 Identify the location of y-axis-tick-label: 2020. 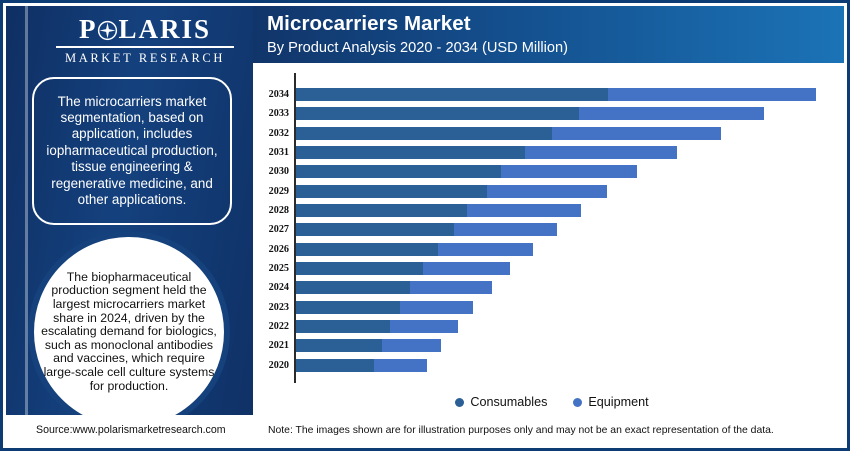
(278, 365).